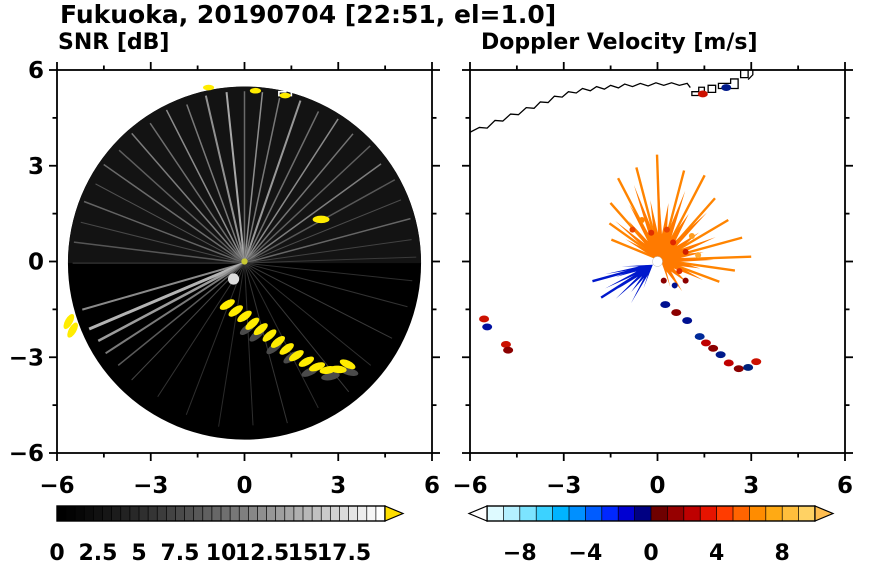  I want to click on snr-colorbar-over-arrow, so click(394, 513).